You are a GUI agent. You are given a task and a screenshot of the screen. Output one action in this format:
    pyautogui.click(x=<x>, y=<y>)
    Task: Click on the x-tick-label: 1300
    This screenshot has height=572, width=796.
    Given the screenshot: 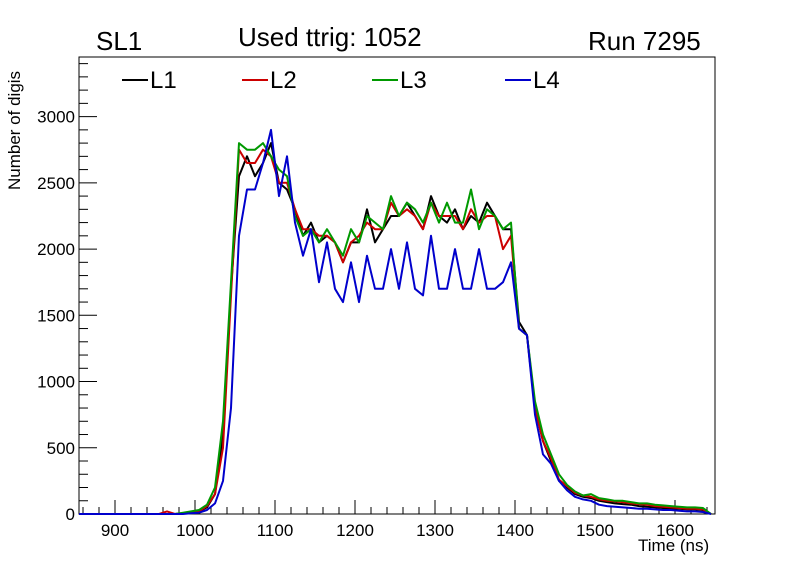 What is the action you would take?
    pyautogui.click(x=435, y=530)
    